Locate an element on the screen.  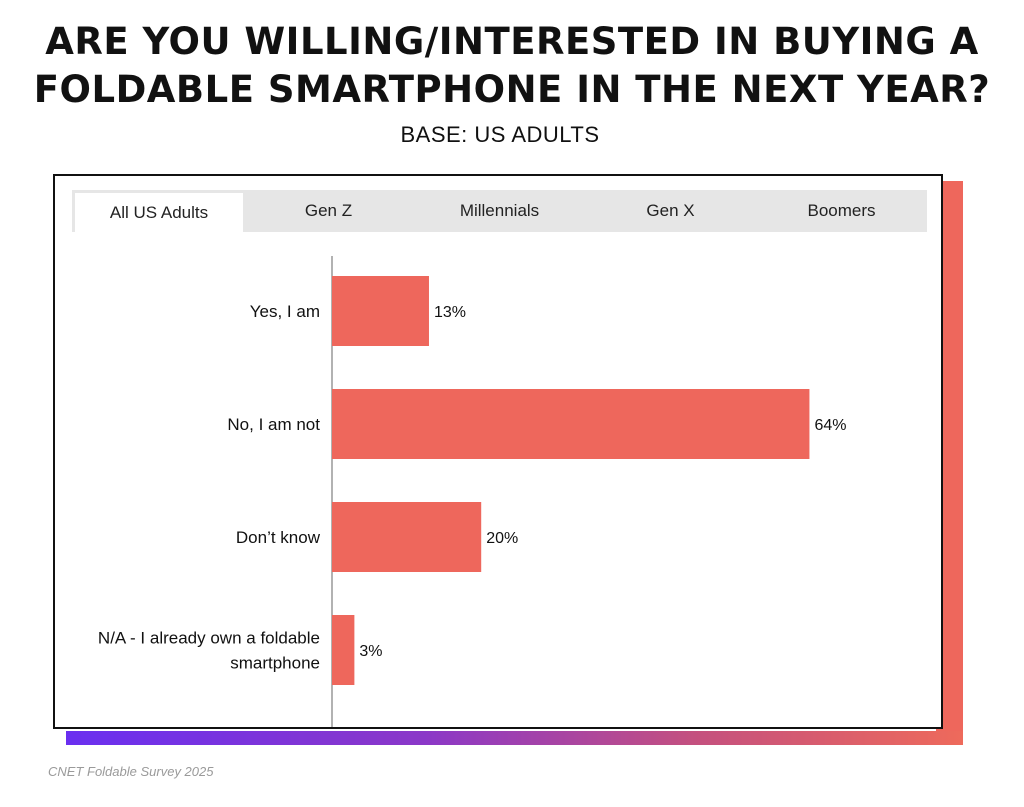
chart-subtitle: BASE: US ADULTS is located at coordinates (500, 134).